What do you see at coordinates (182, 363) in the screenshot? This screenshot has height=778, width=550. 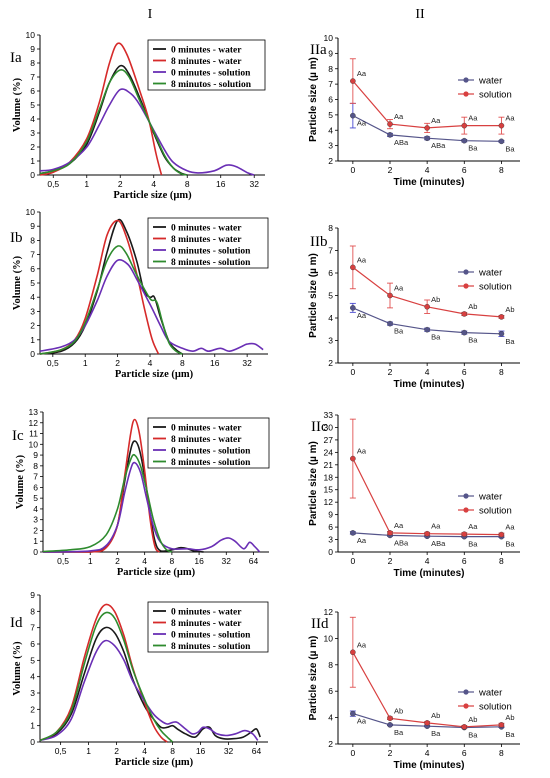 I see `x-tick-label: 8` at bounding box center [182, 363].